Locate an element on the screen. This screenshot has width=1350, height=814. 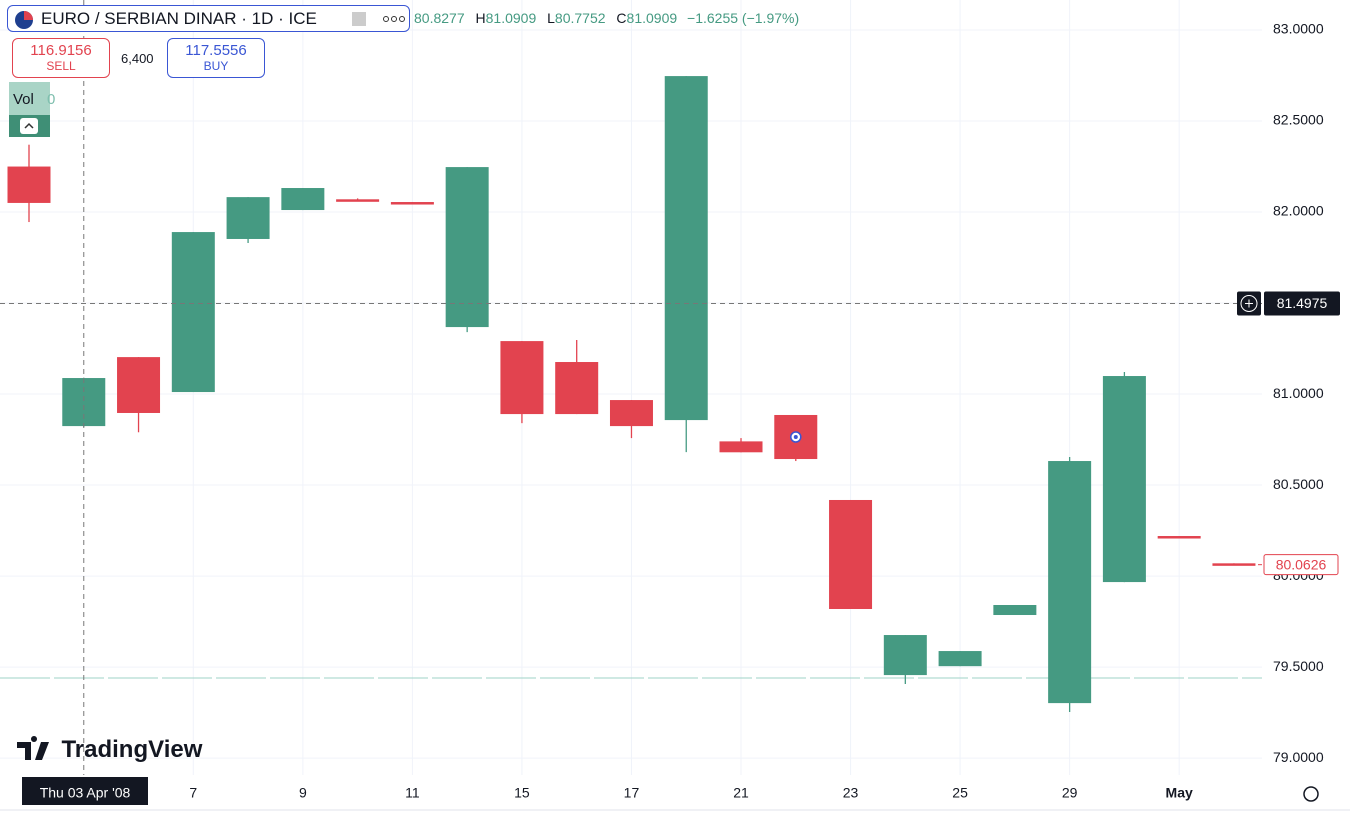
x-tick-label: 21 is located at coordinates (741, 793).